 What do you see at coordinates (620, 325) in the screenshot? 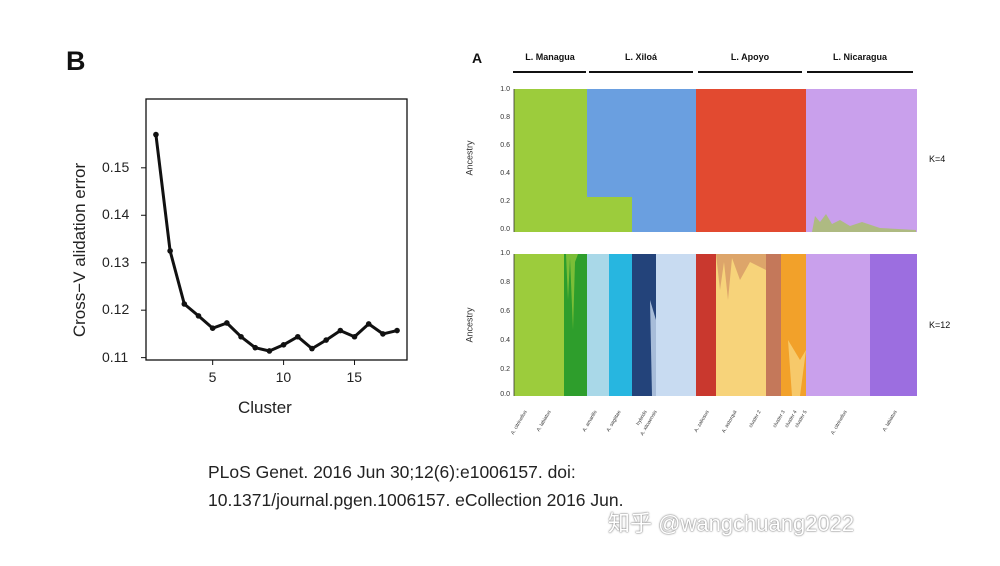
I see `k12-block-cyan` at bounding box center [620, 325].